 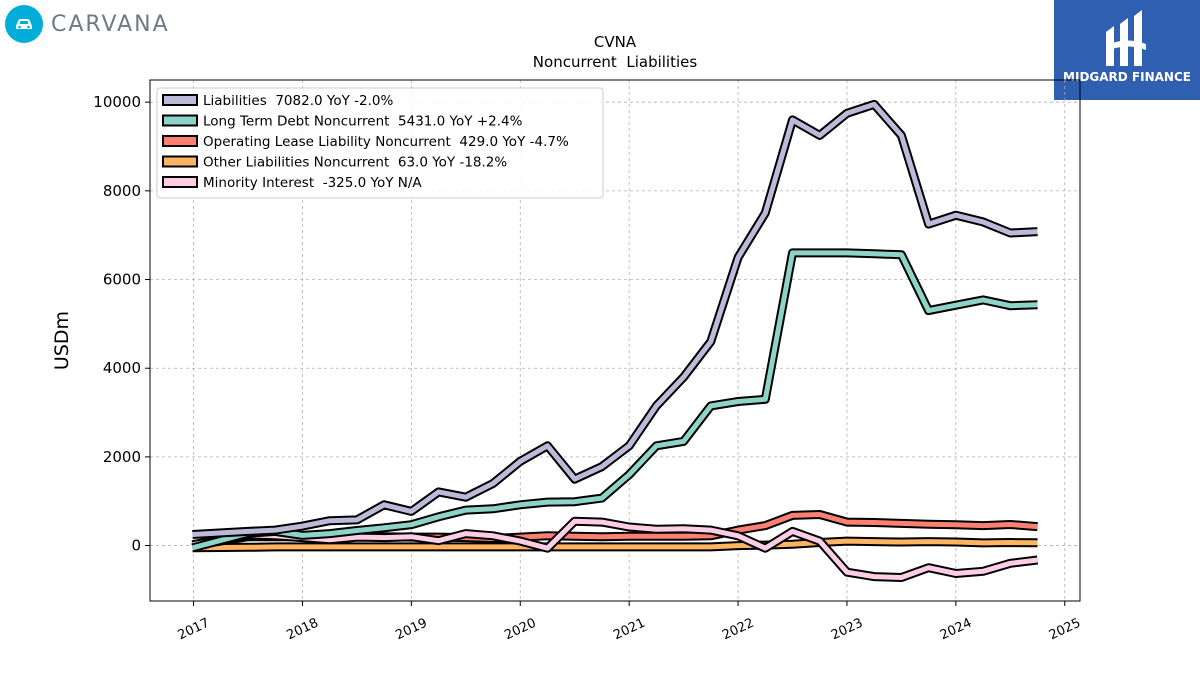 What do you see at coordinates (312, 183) in the screenshot?
I see `legend-label: Minority Interest -325.0 YoY N/A` at bounding box center [312, 183].